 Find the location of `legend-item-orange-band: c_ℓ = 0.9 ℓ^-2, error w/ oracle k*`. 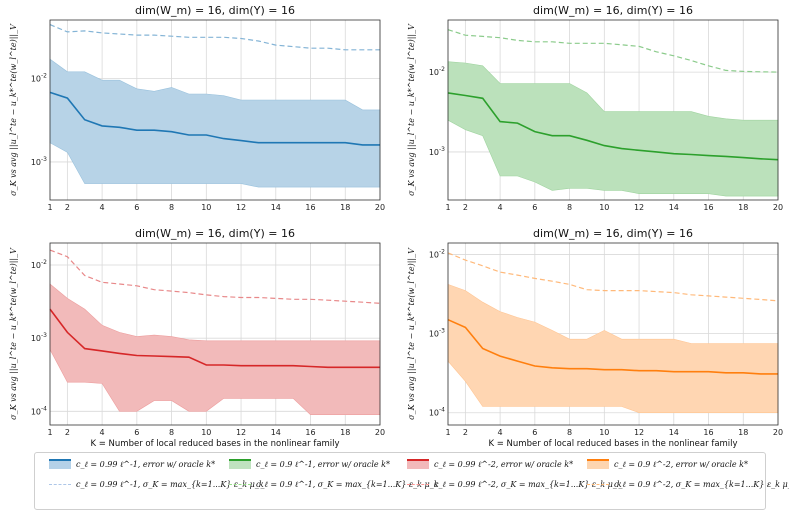

legend-item-orange-band: c_ℓ = 0.9 ℓ^-2, error w/ oracle k* is located at coordinates (667, 464).